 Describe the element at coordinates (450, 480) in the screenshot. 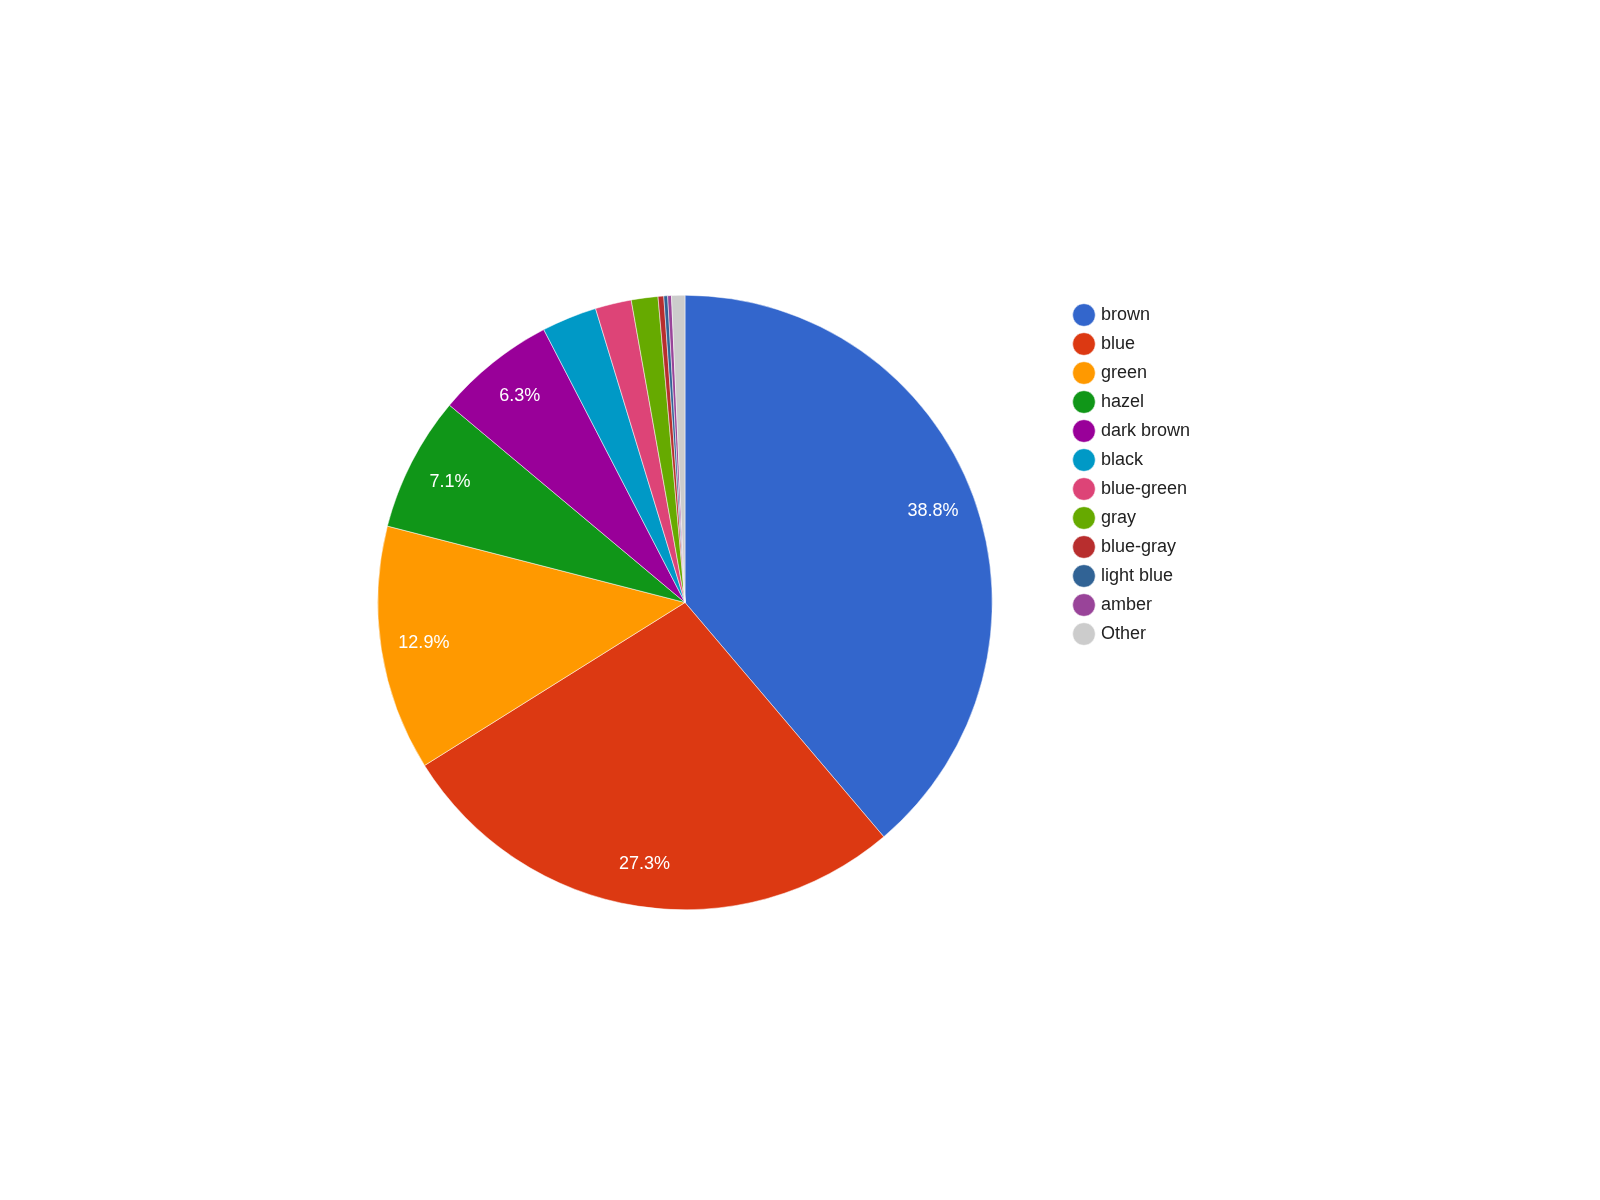

I see `data-label: 7.1%` at that location.